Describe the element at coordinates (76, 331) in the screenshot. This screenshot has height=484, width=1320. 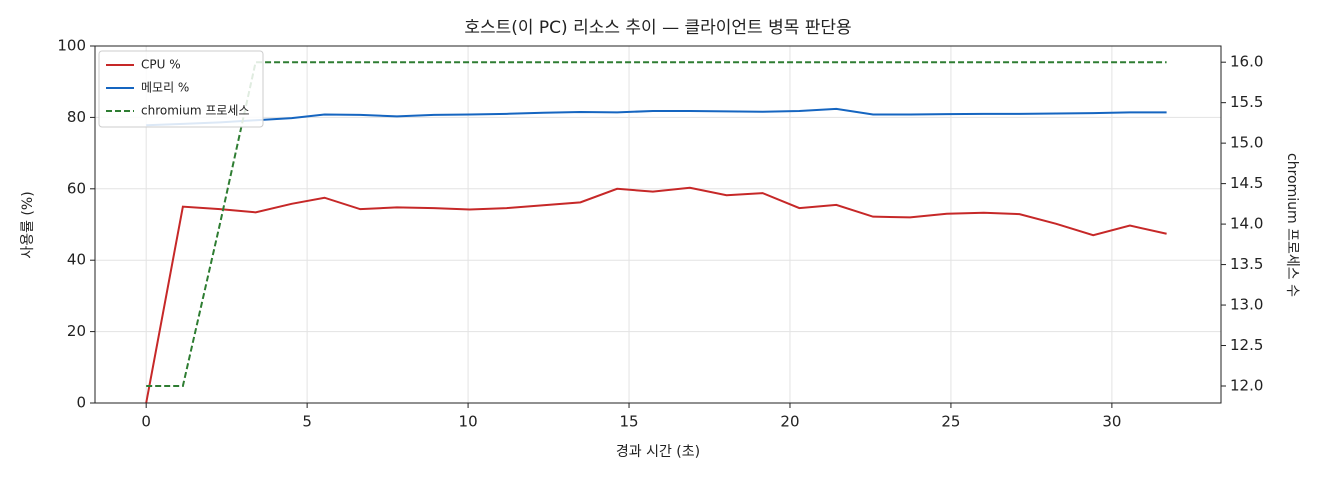
I see `y-tick-label: 20` at that location.